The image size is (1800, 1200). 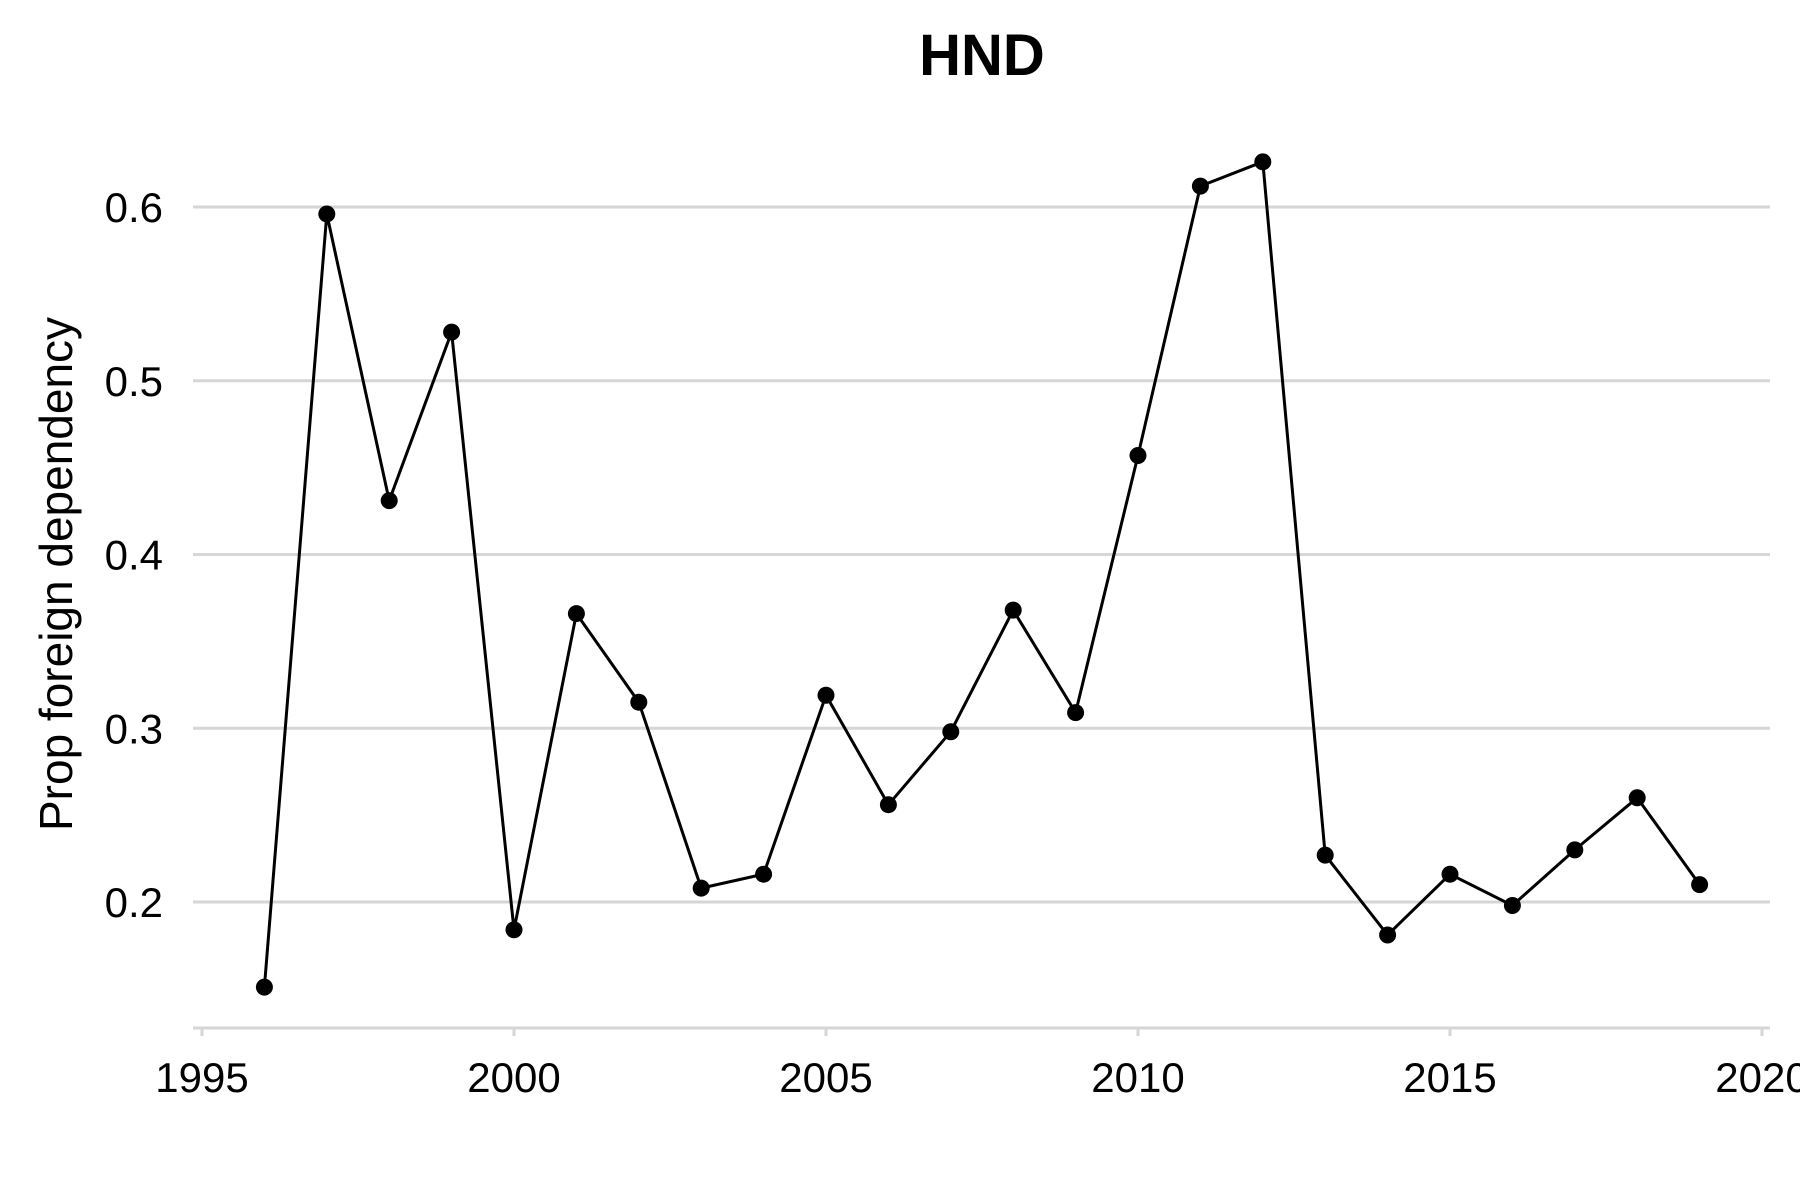 What do you see at coordinates (513, 1077) in the screenshot?
I see `x-tick-label: 2000` at bounding box center [513, 1077].